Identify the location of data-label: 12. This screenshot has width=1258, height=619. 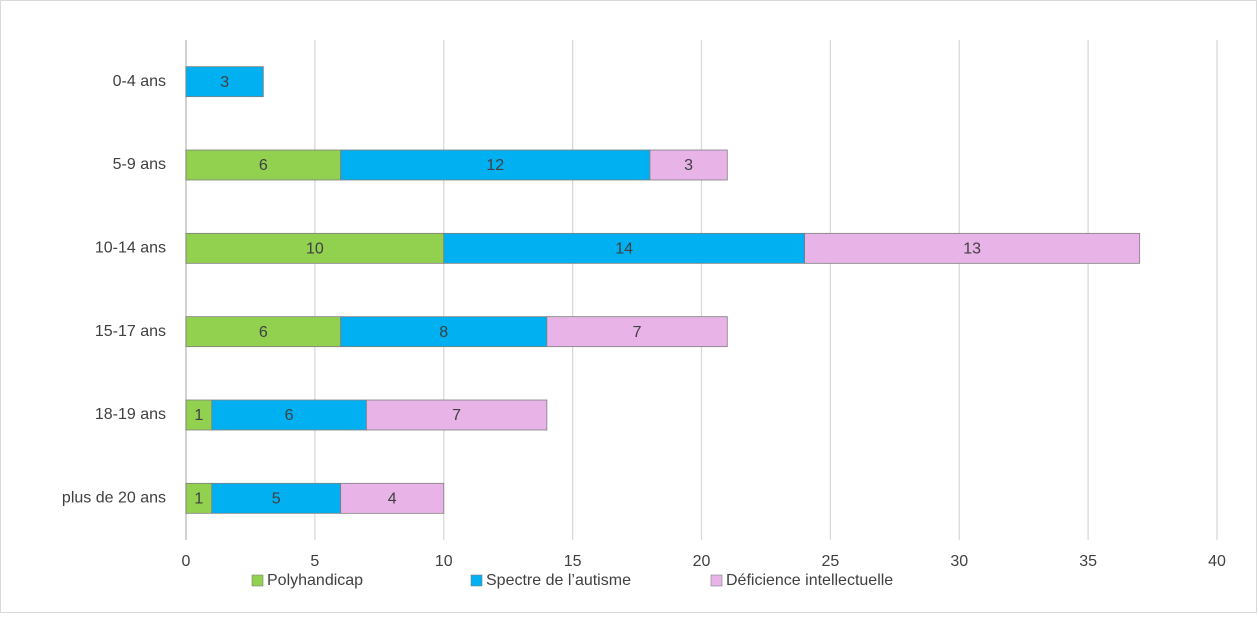
(495, 165).